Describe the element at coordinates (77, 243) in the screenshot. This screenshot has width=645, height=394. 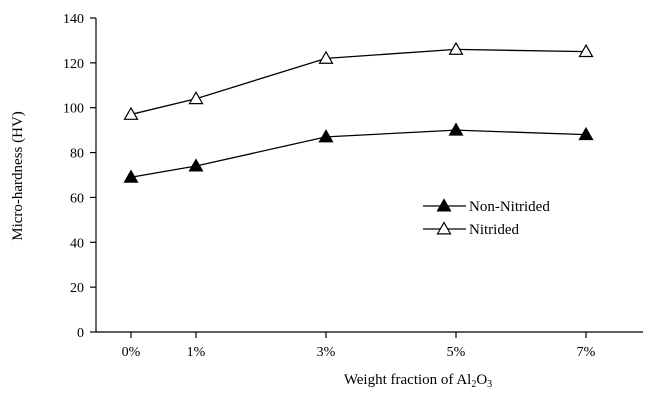
I see `y-tick-label: 40` at that location.